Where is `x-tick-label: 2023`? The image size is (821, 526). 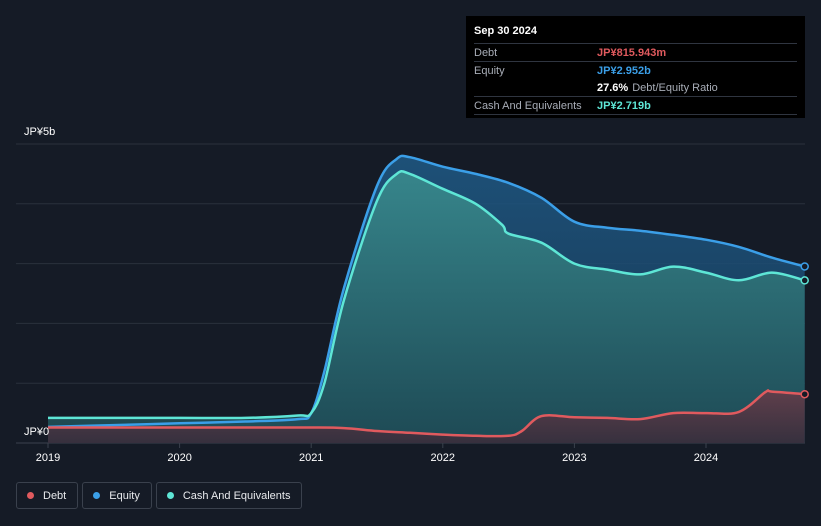 x-tick-label: 2023 is located at coordinates (574, 458).